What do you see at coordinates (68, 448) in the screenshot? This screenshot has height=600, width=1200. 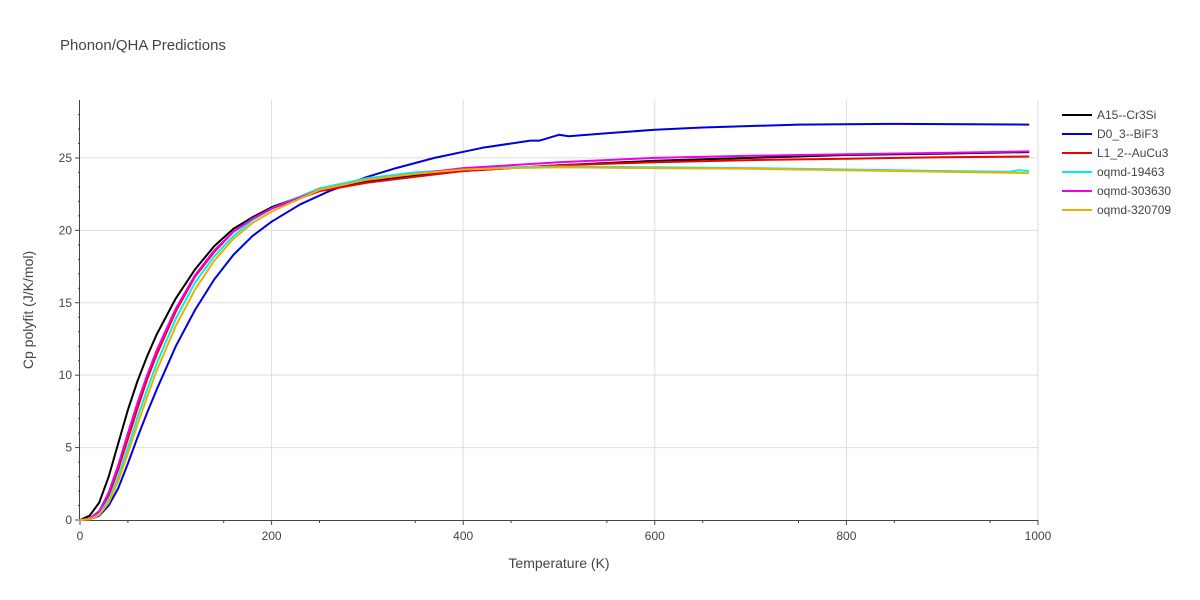 I see `y-tick-label: 5` at bounding box center [68, 448].